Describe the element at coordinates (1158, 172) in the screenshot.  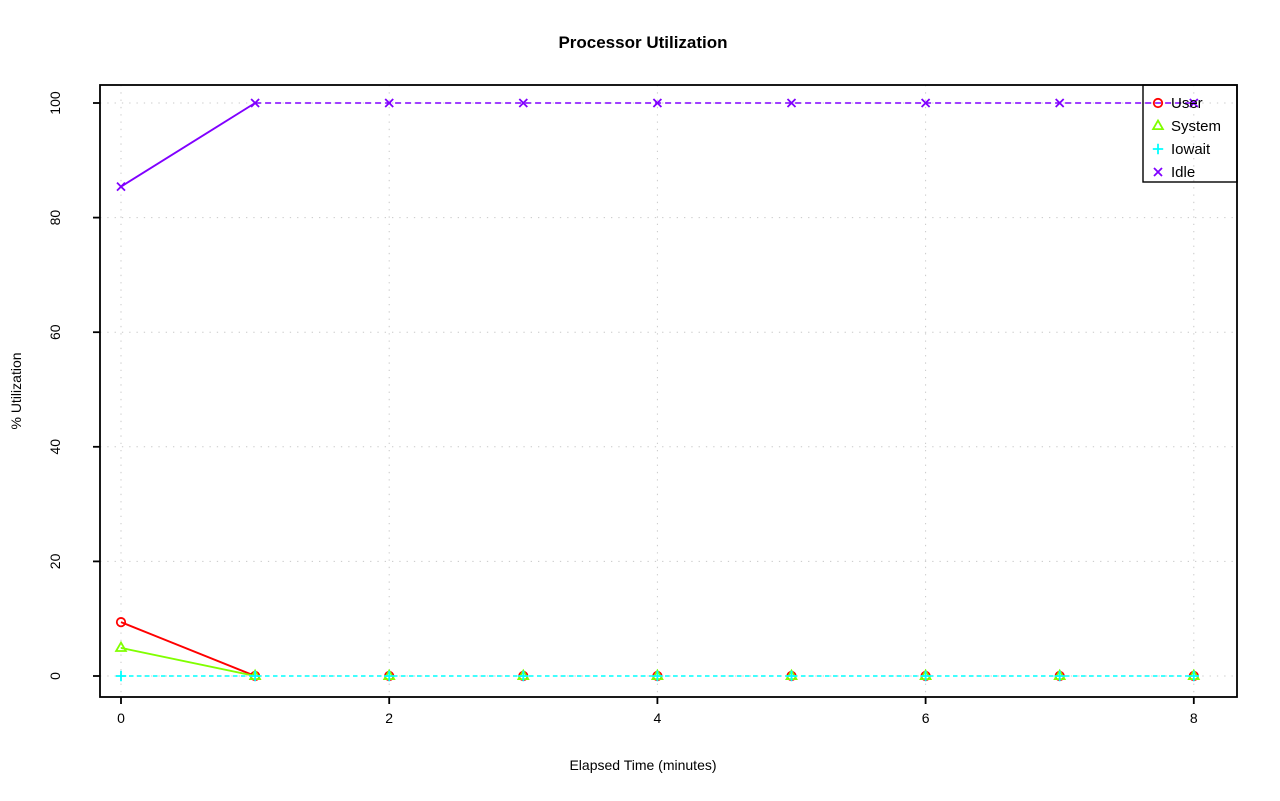
I see `legend-x-icon` at that location.